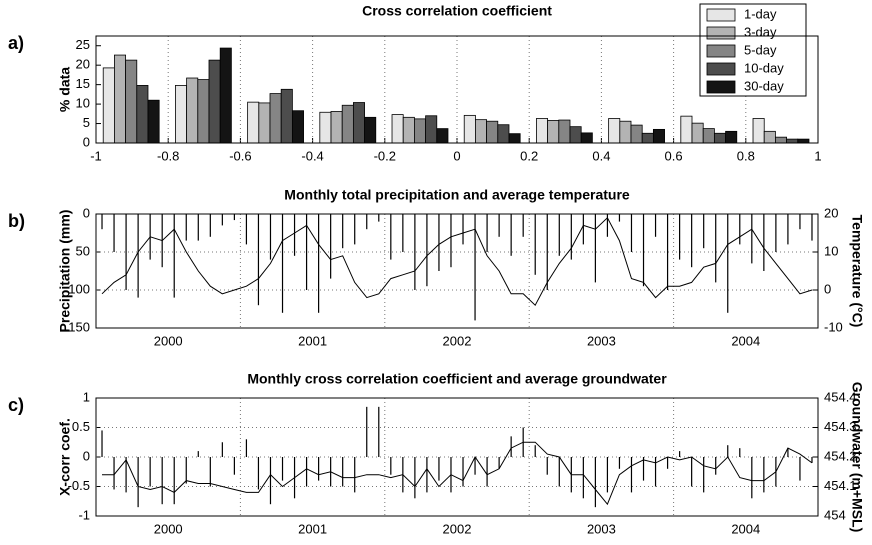 The width and height of the screenshot is (872, 545). What do you see at coordinates (601, 340) in the screenshot?
I see `x-tick-label: 2003` at bounding box center [601, 340].